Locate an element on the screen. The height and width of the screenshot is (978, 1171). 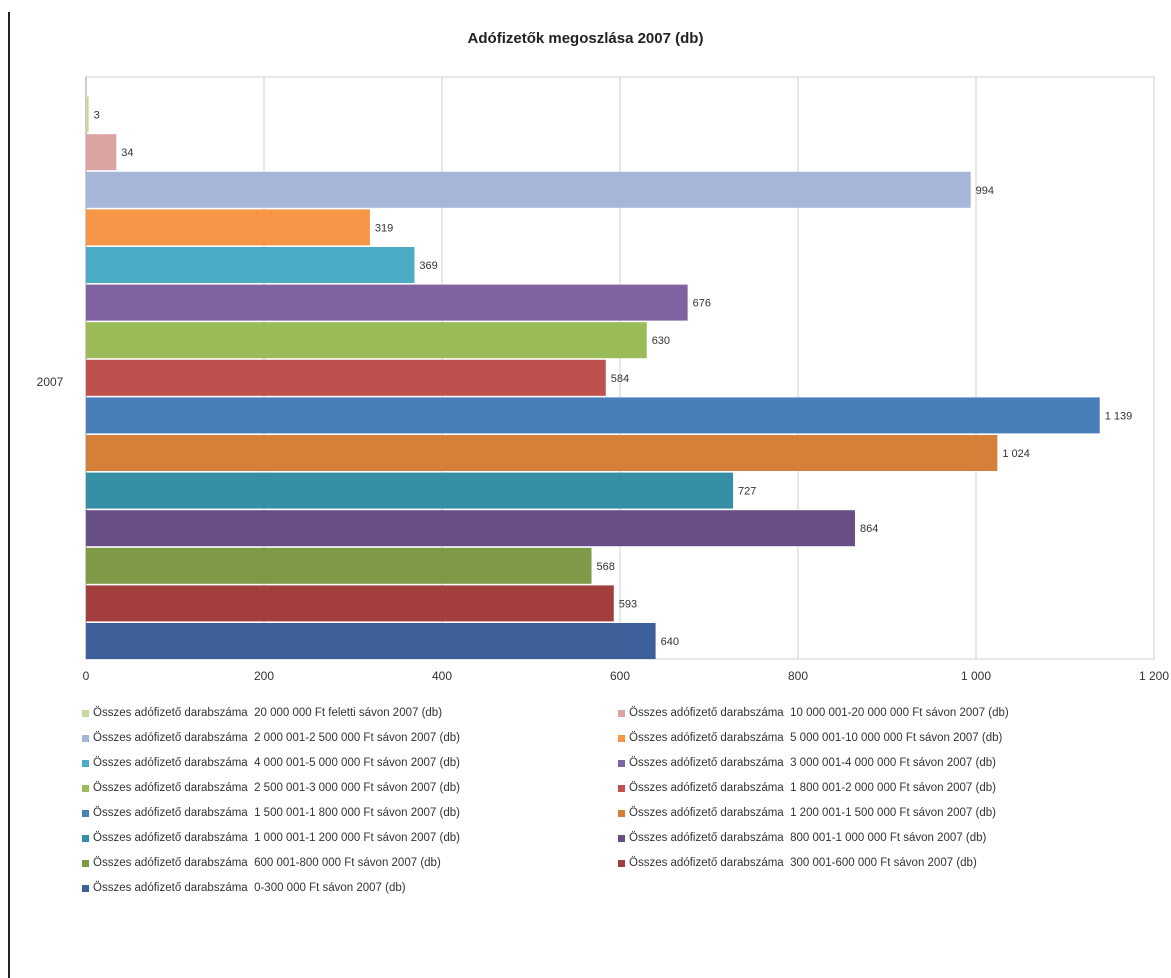
data-label: 630 is located at coordinates (661, 341).